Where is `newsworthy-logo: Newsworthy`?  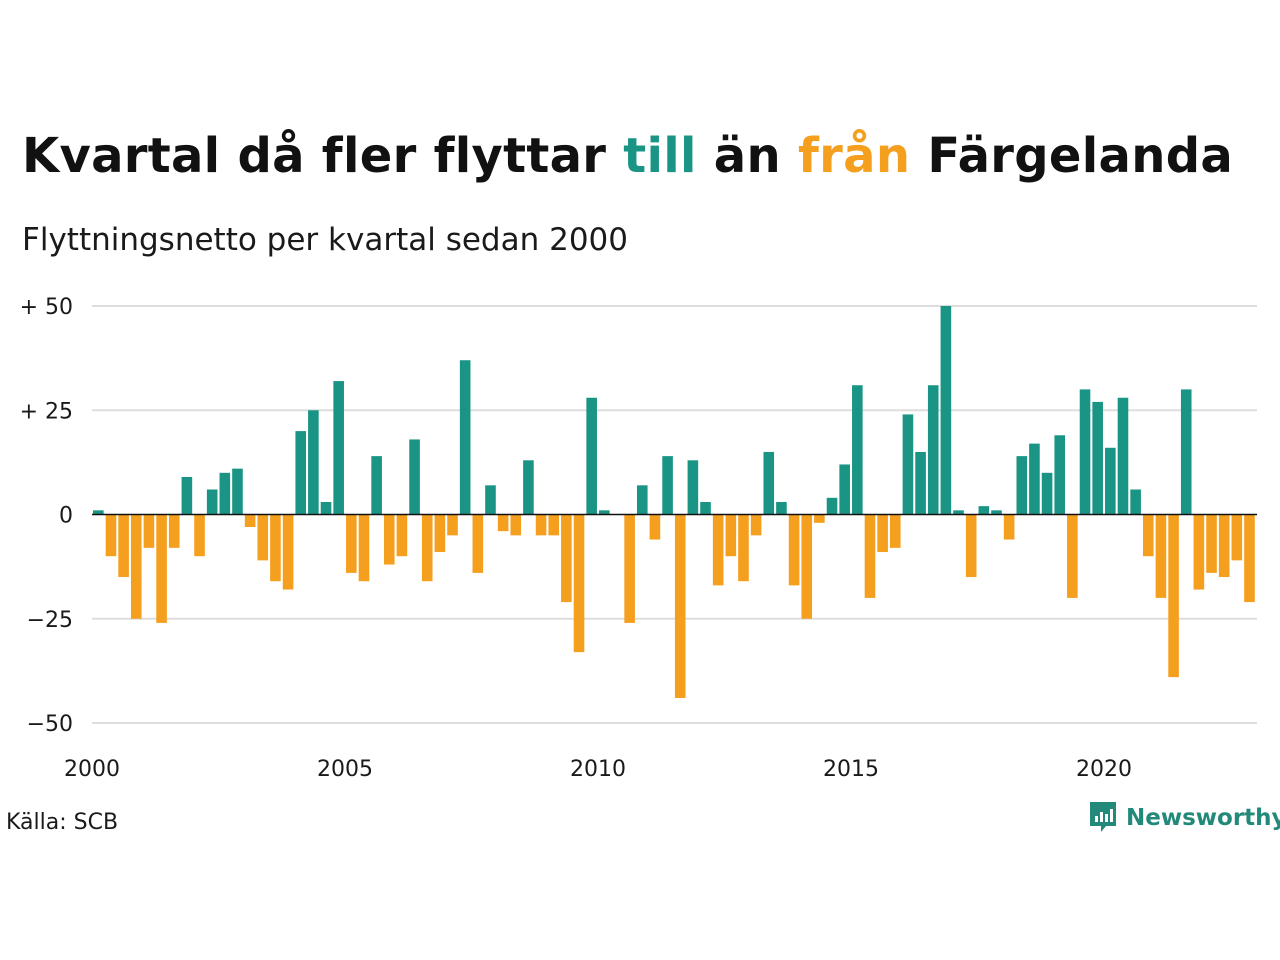 newsworthy-logo: Newsworthy is located at coordinates (1184, 818).